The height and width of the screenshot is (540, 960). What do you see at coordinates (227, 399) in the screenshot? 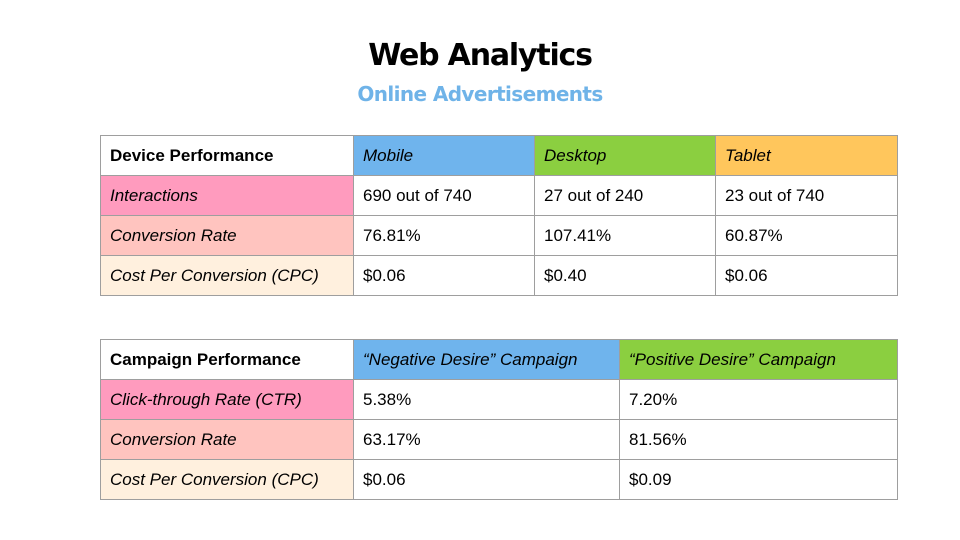
I see `row-label: Click-through Rate (CTR)` at bounding box center [227, 399].